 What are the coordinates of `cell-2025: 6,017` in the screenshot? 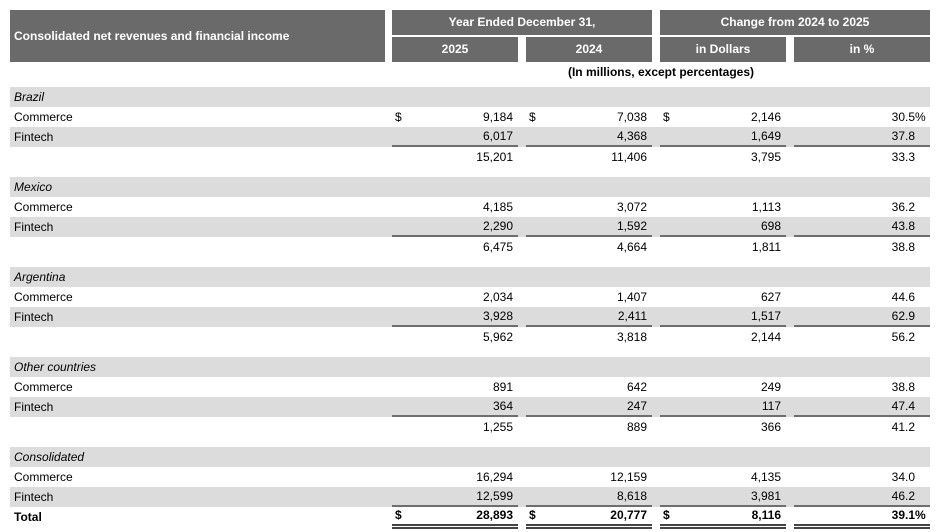 It's located at (455, 137).